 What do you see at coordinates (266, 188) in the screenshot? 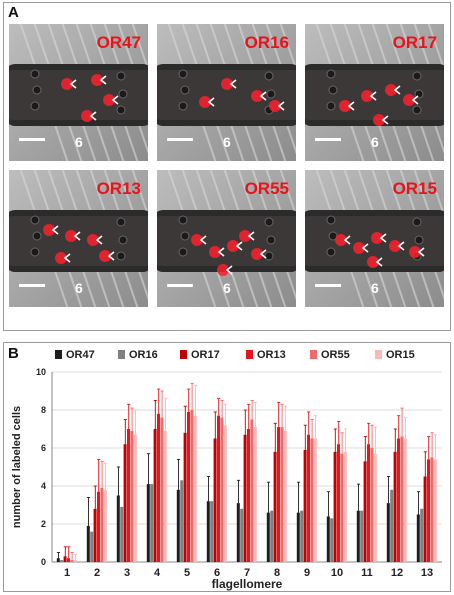
I see `tile-receptor-label: OR55` at bounding box center [266, 188].